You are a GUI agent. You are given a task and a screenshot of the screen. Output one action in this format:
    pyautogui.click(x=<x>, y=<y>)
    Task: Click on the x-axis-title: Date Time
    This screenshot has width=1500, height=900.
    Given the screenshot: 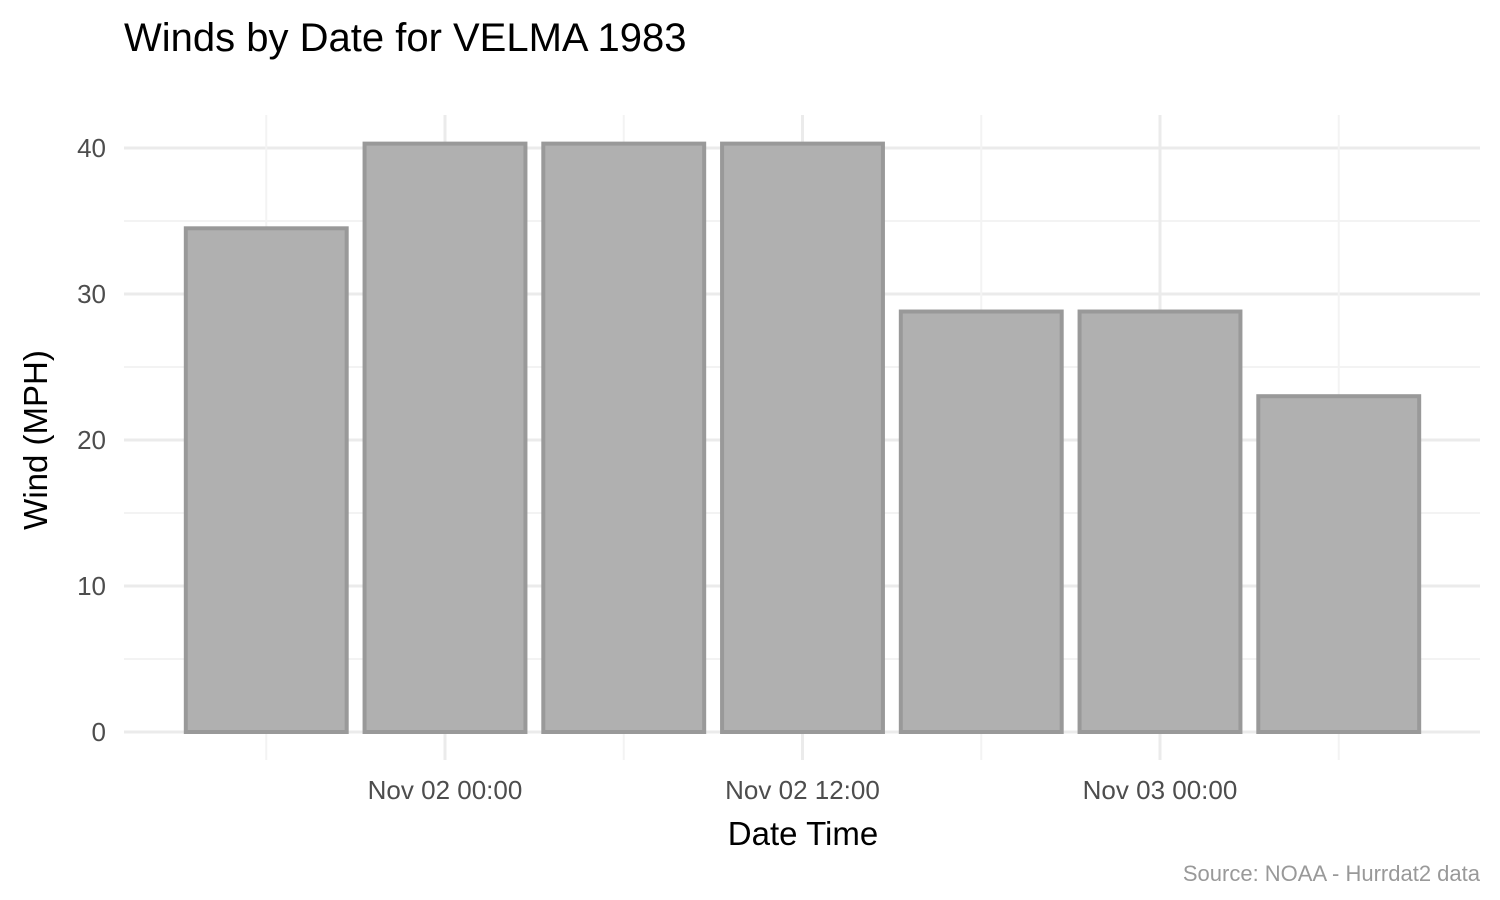 What is the action you would take?
    pyautogui.click(x=803, y=833)
    